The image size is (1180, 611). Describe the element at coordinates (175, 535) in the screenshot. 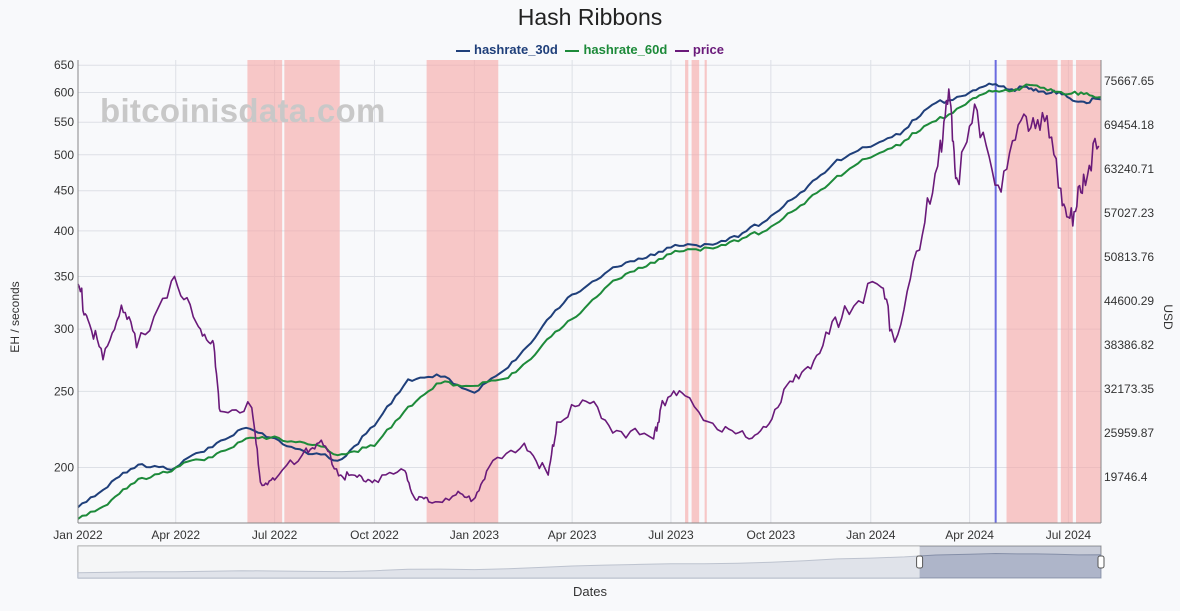

I see `x-tick-label: Apr 2022` at that location.